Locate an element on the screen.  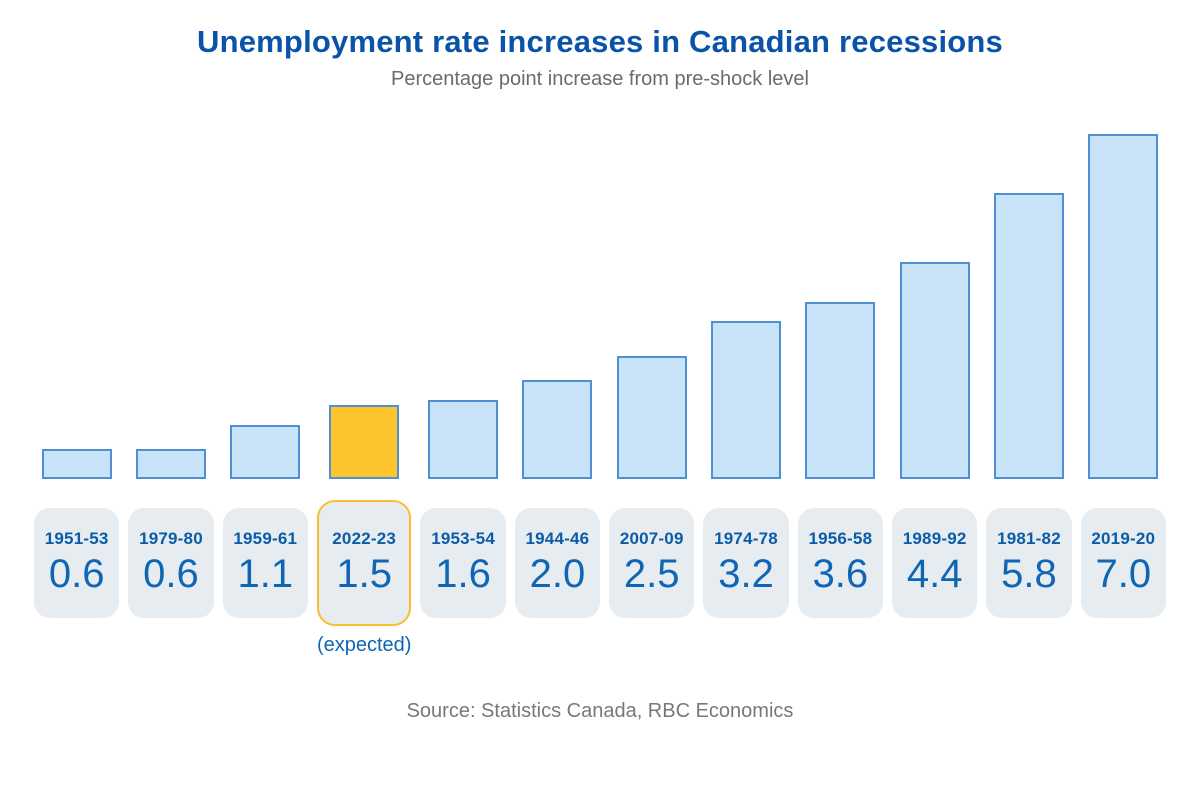
year-label-2007-09: 2007-09 is located at coordinates (651, 538).